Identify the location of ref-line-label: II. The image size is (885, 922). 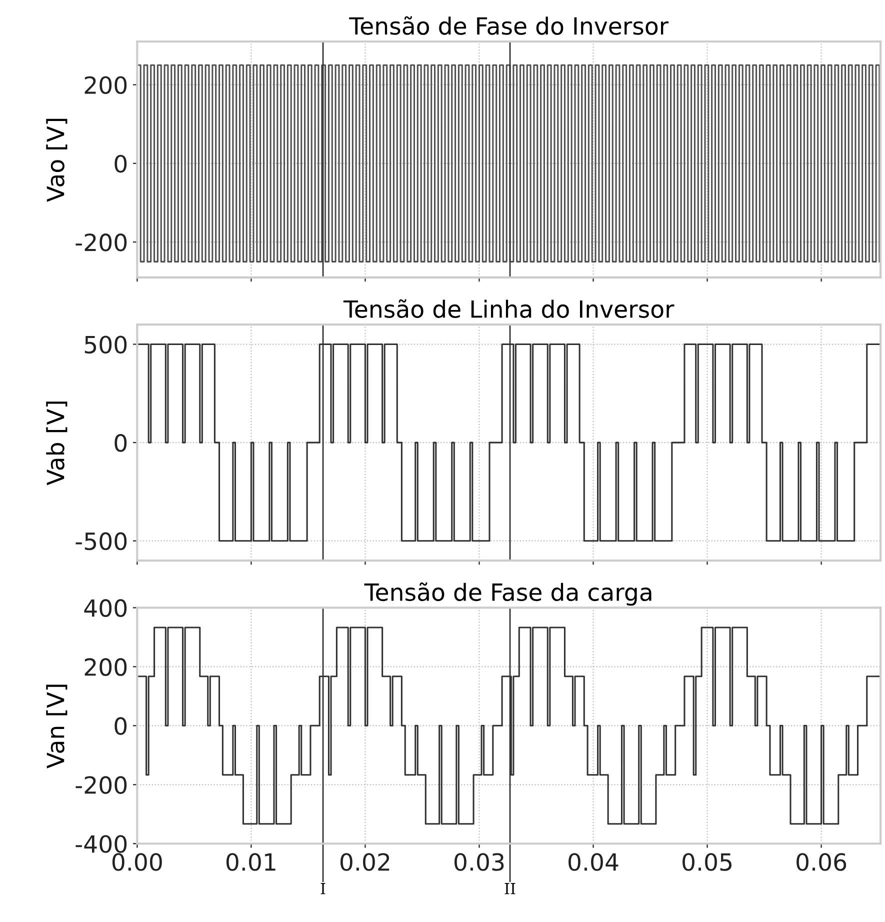
(510, 888).